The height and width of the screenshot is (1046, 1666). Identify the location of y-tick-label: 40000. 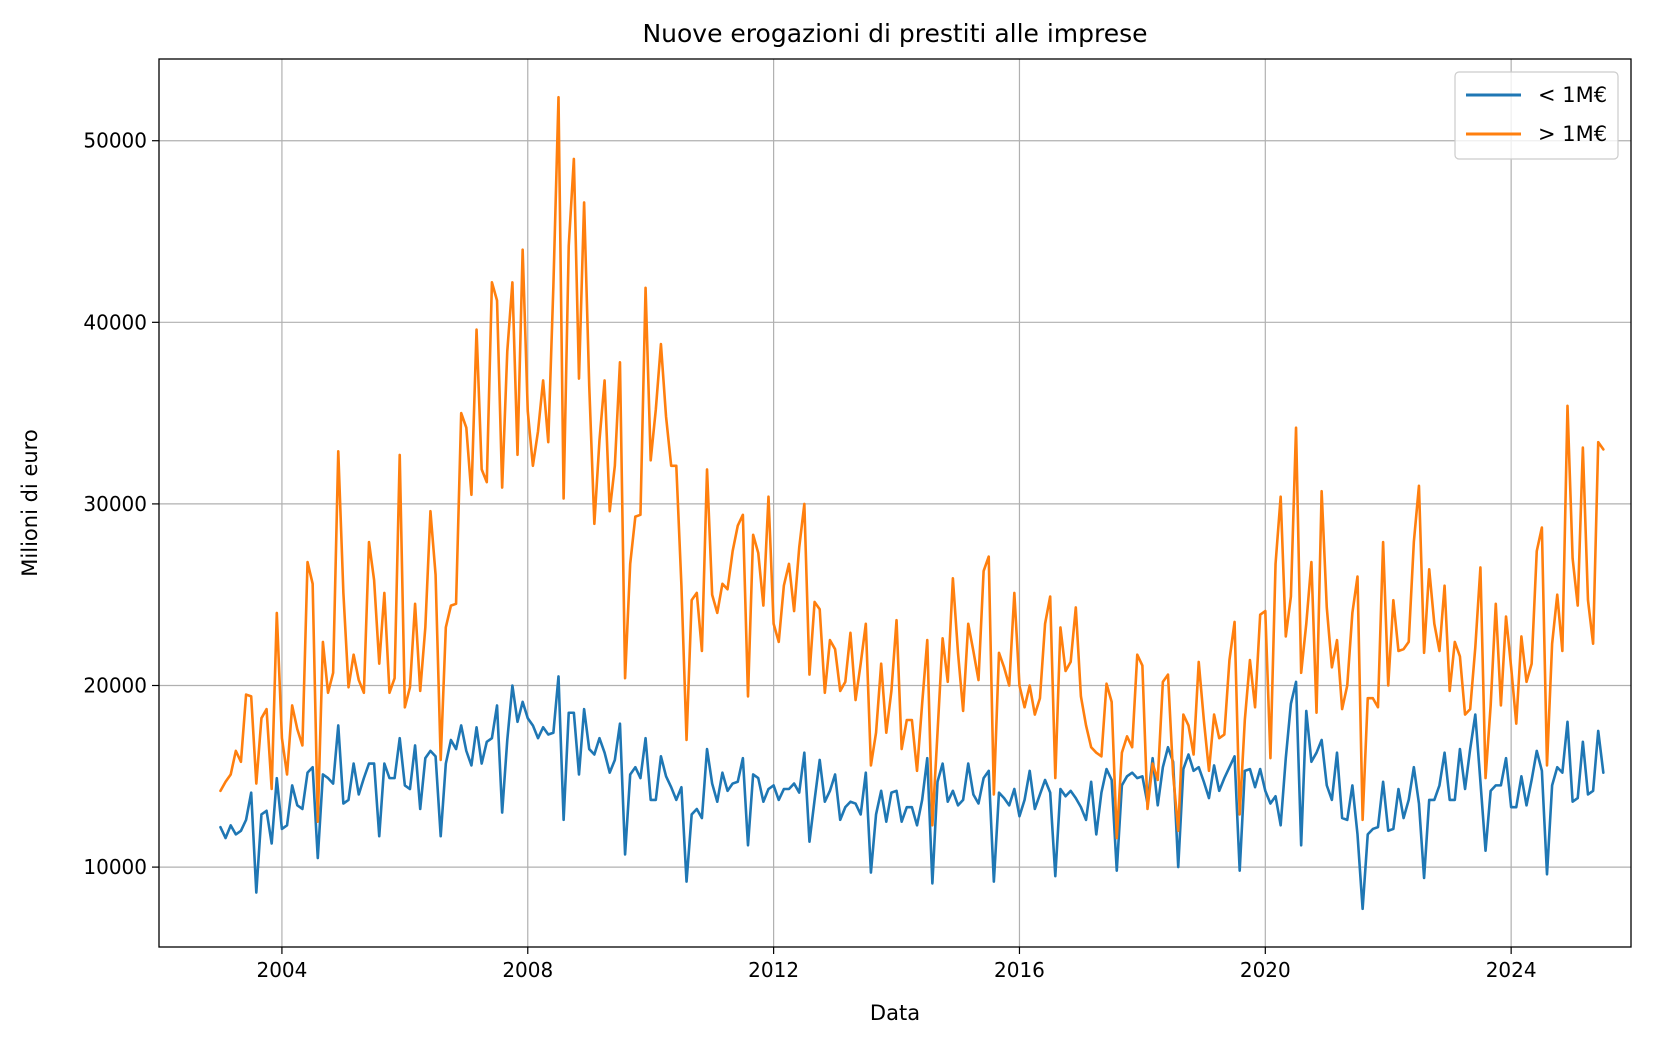
(115, 322).